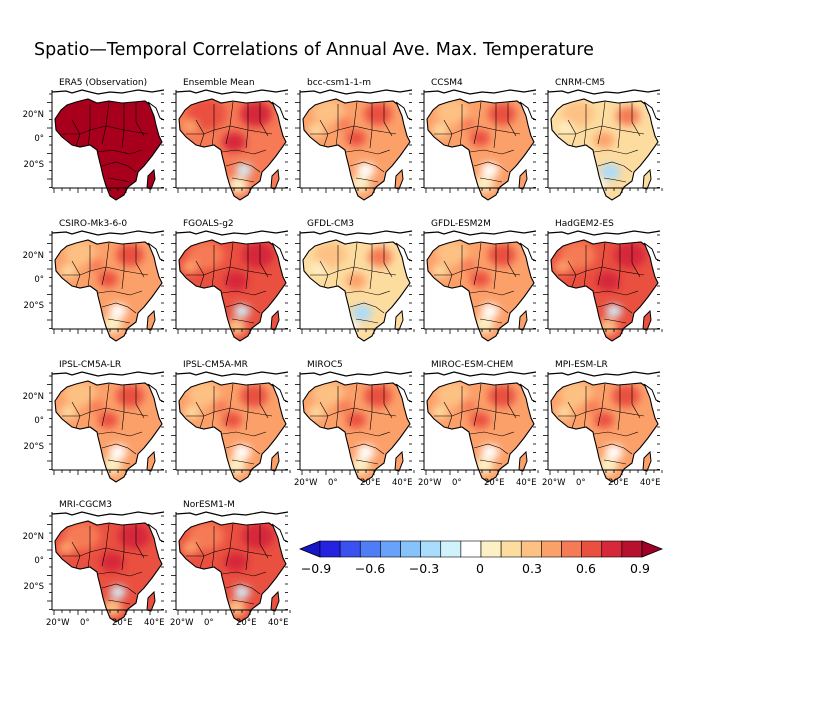 This screenshot has width=826, height=702. I want to click on colorbar-tick-label: −0.9, so click(316, 568).